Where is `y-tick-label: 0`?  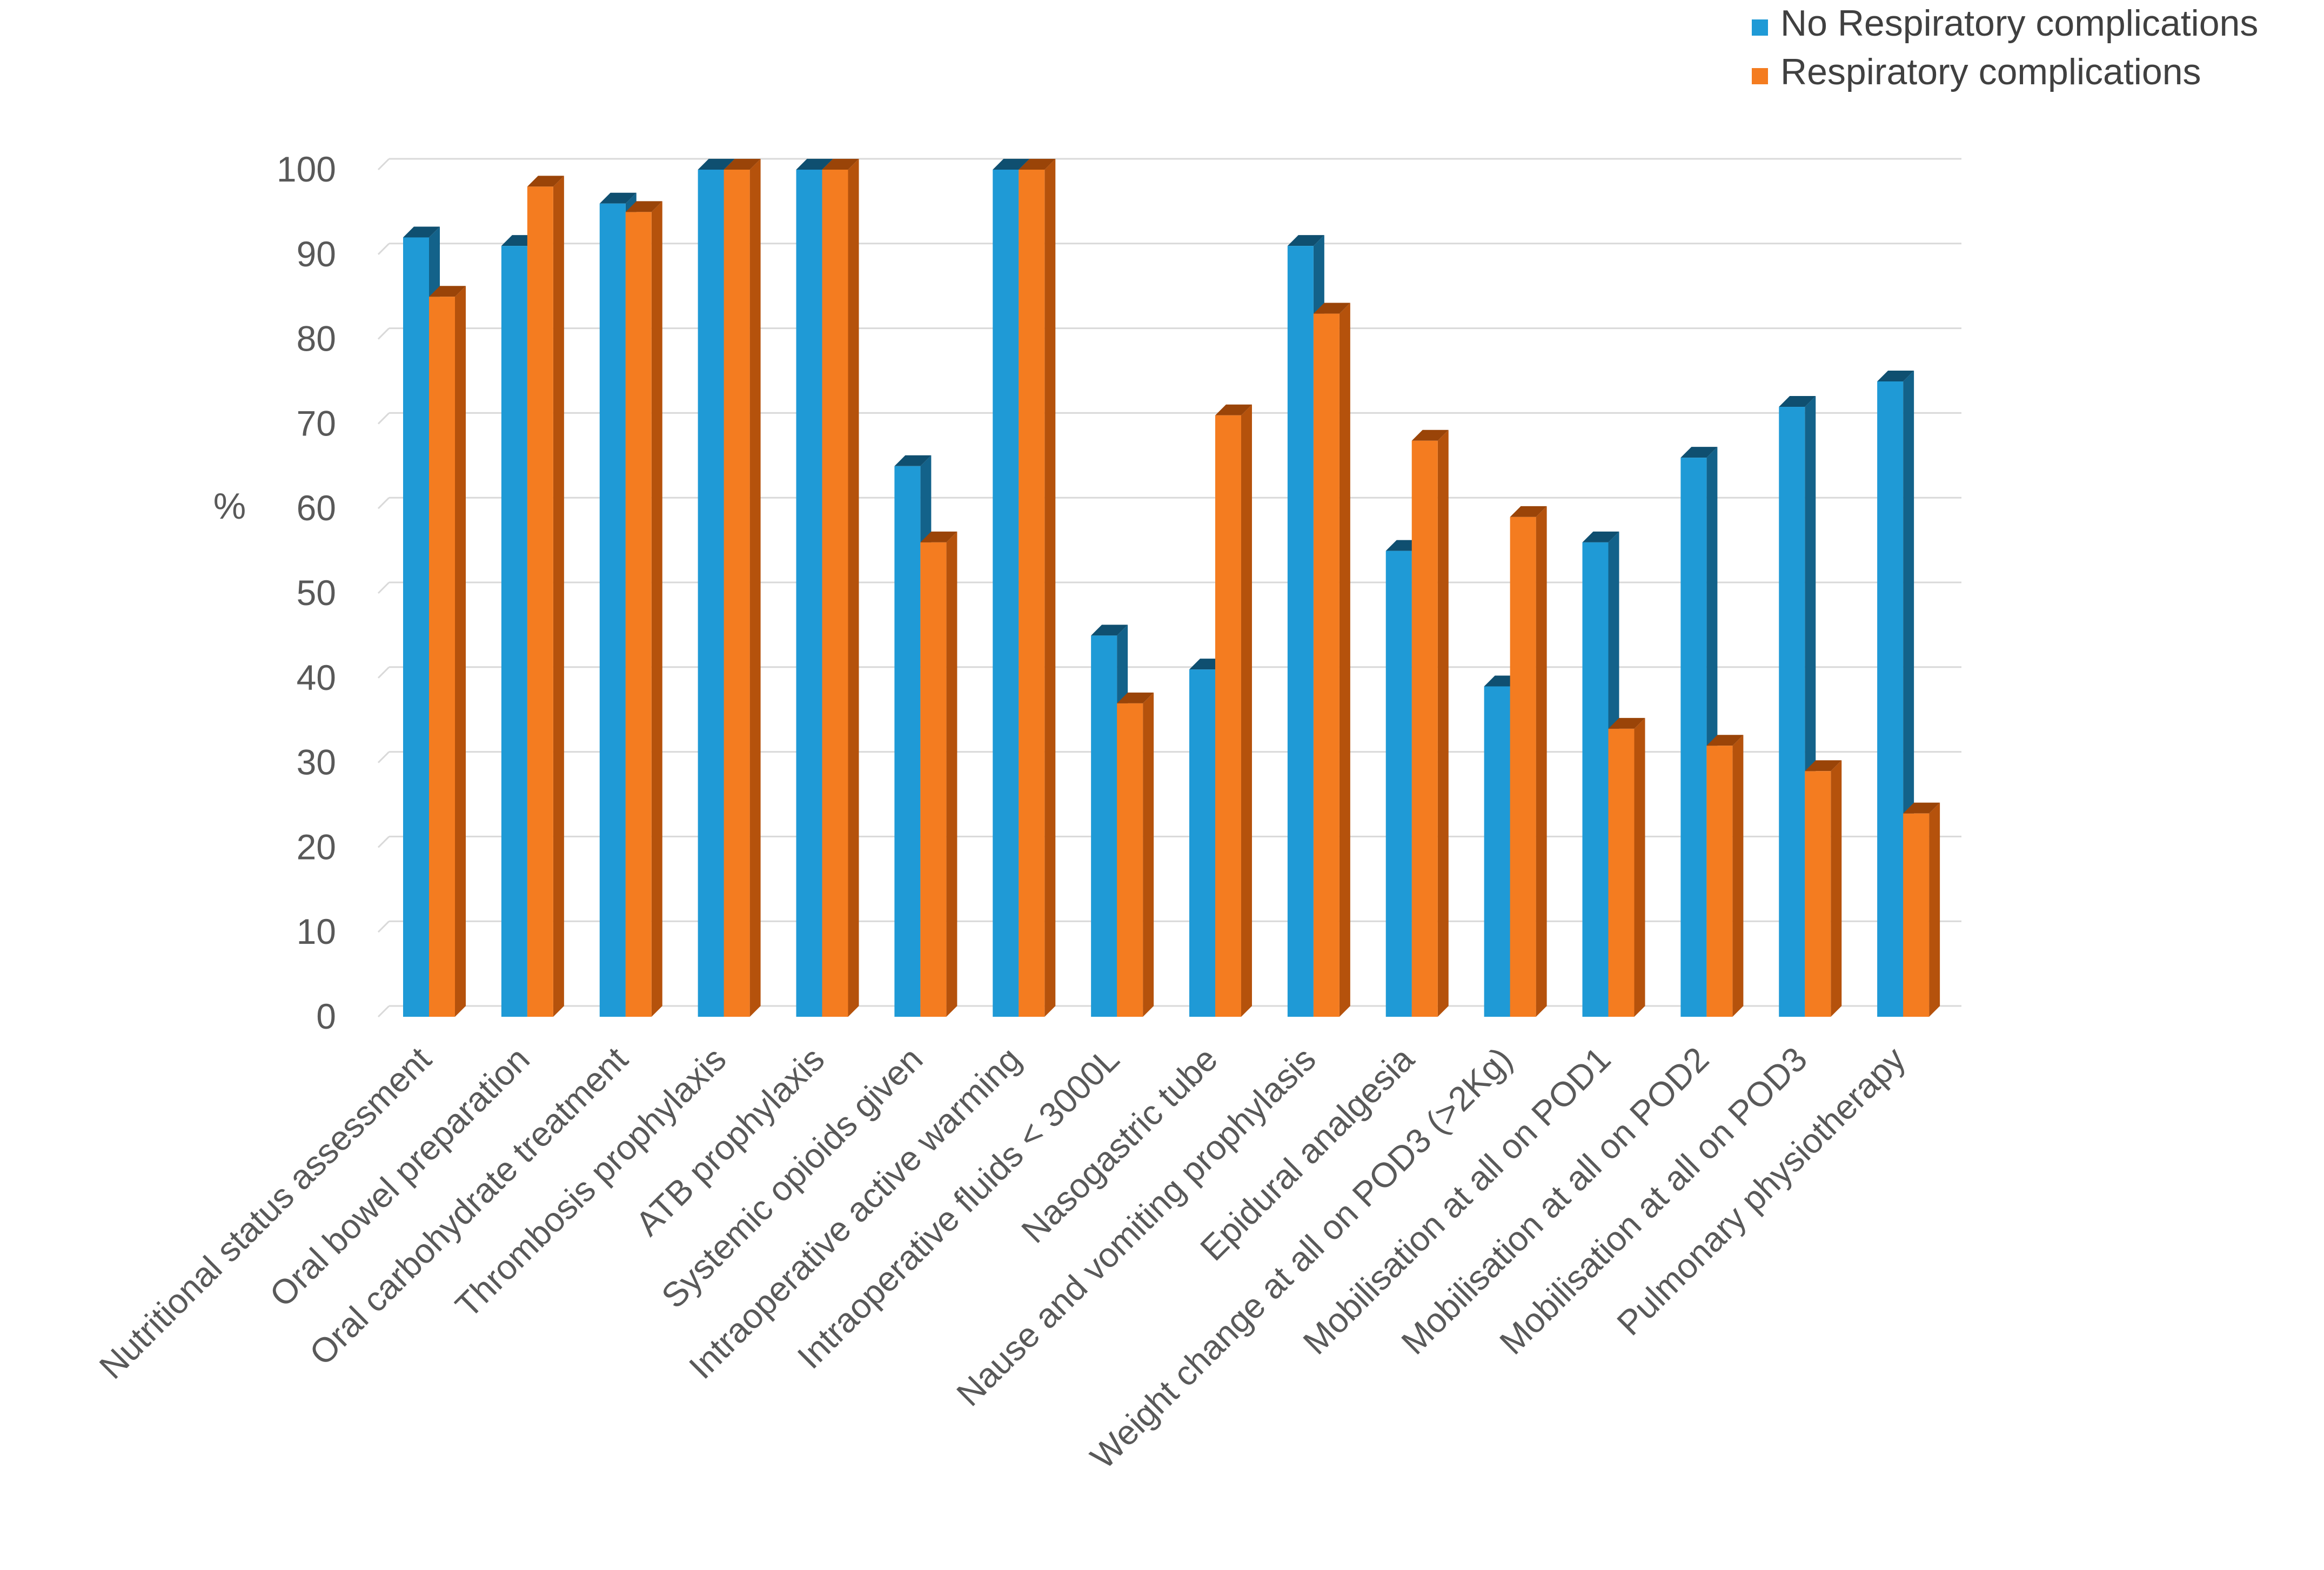
y-tick-label: 0 is located at coordinates (326, 1016).